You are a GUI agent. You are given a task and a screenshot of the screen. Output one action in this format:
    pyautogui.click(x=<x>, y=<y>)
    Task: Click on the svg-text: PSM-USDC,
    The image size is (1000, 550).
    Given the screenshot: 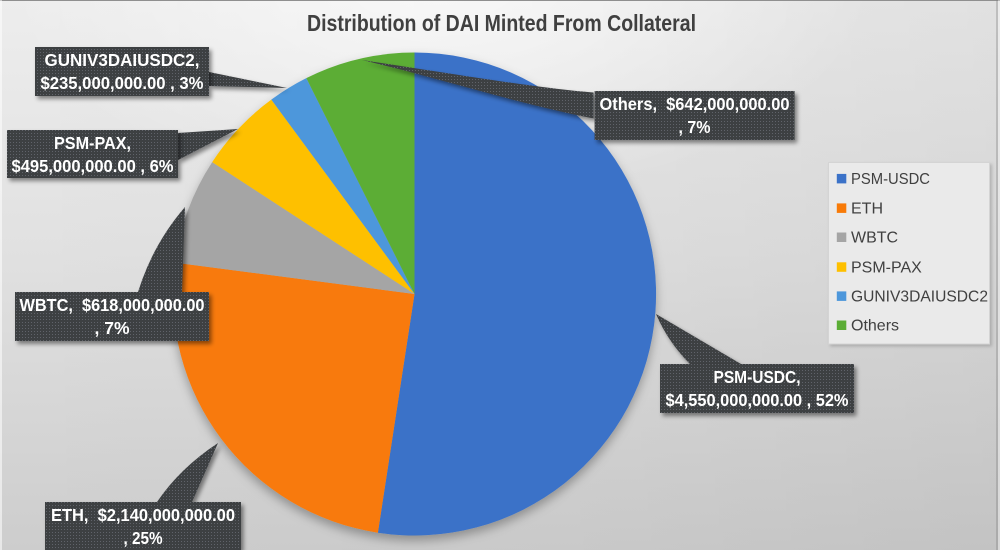 What is the action you would take?
    pyautogui.click(x=757, y=377)
    